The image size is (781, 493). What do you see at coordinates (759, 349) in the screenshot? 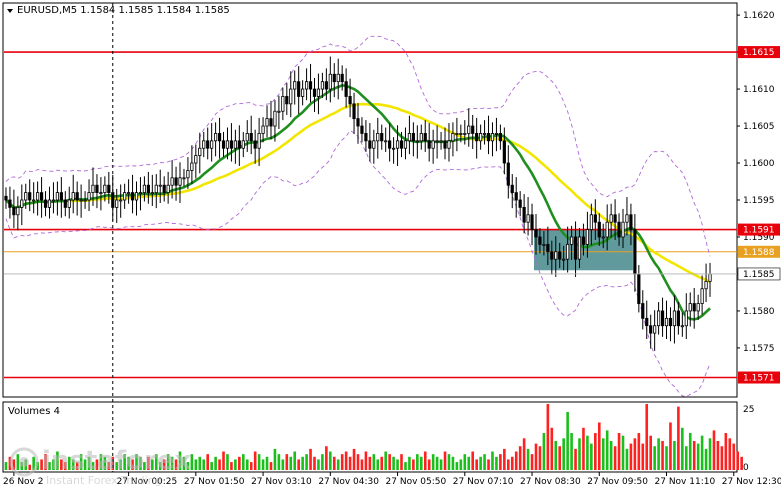
I see `price-tick-label-9: 1.1575` at bounding box center [759, 349].